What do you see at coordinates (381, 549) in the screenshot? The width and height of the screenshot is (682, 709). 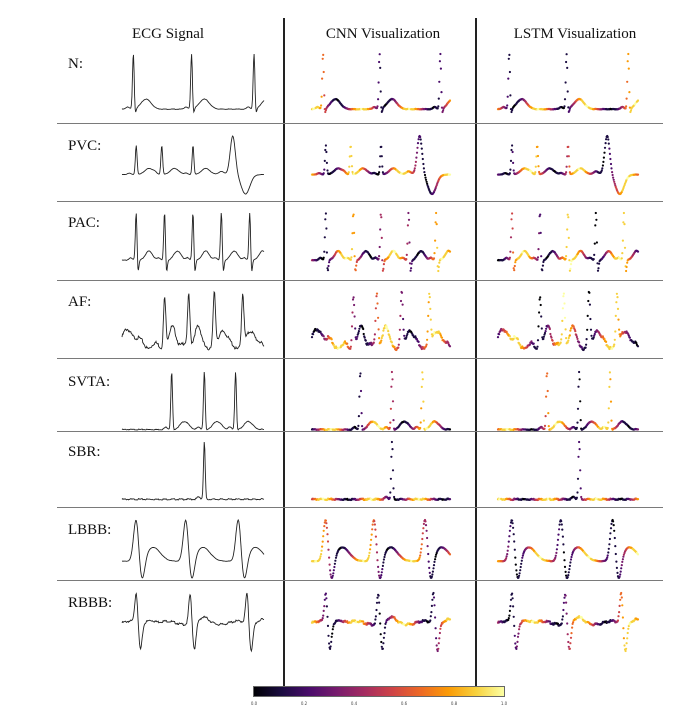 I see `cnn-trace-lbbb` at bounding box center [381, 549].